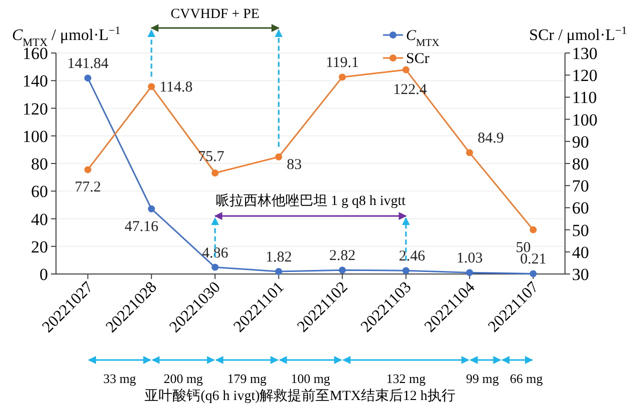 The image size is (635, 404). I want to click on y2-tick-label: 70, so click(580, 186).